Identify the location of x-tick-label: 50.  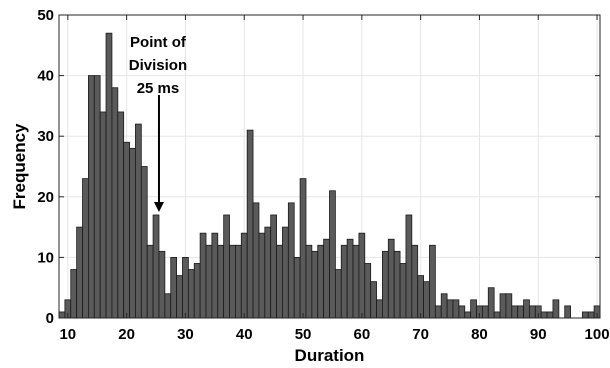
(303, 334).